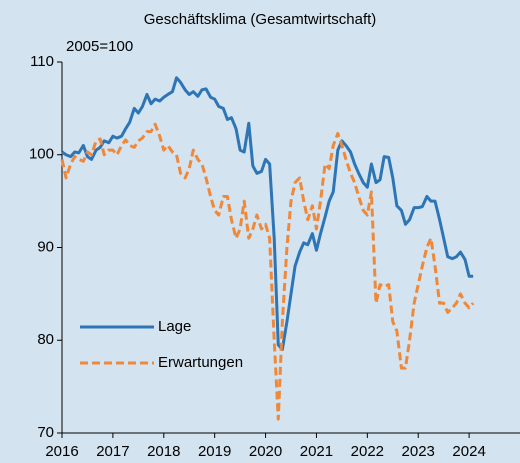  What do you see at coordinates (265, 451) in the screenshot?
I see `x-tick-label: 2020` at bounding box center [265, 451].